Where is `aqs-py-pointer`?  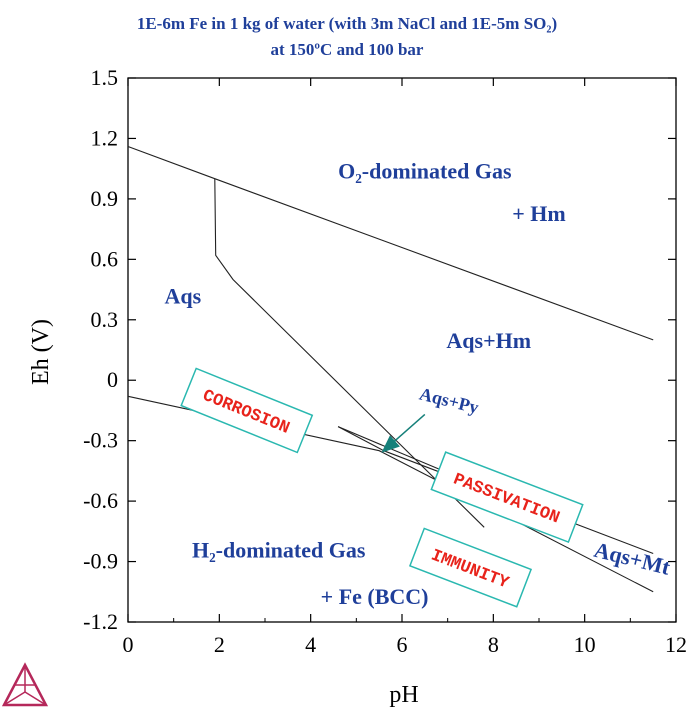
aqs-py-pointer is located at coordinates (403, 433).